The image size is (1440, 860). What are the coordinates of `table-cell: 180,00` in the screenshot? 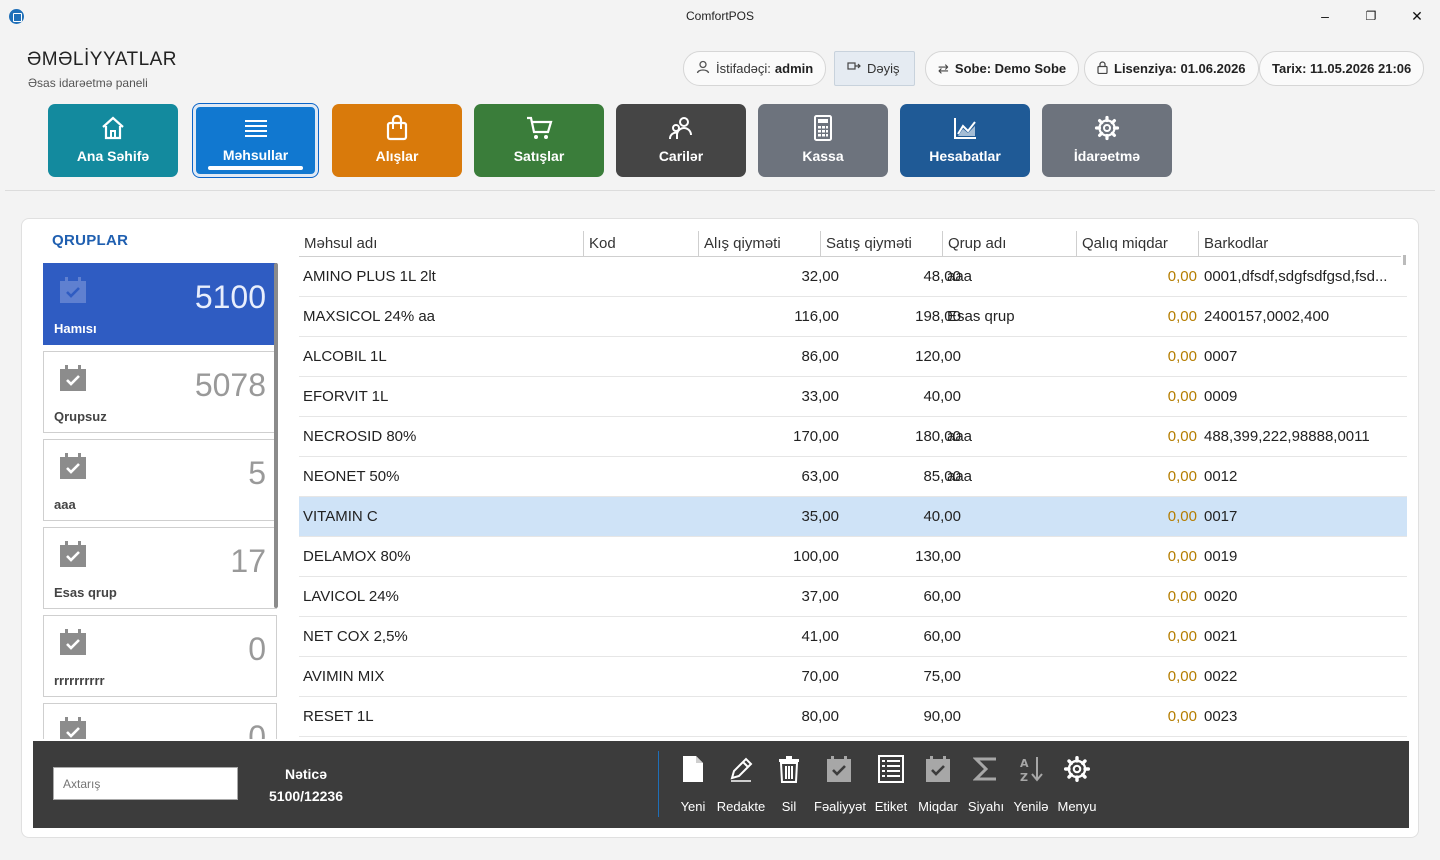 It's located at (938, 436).